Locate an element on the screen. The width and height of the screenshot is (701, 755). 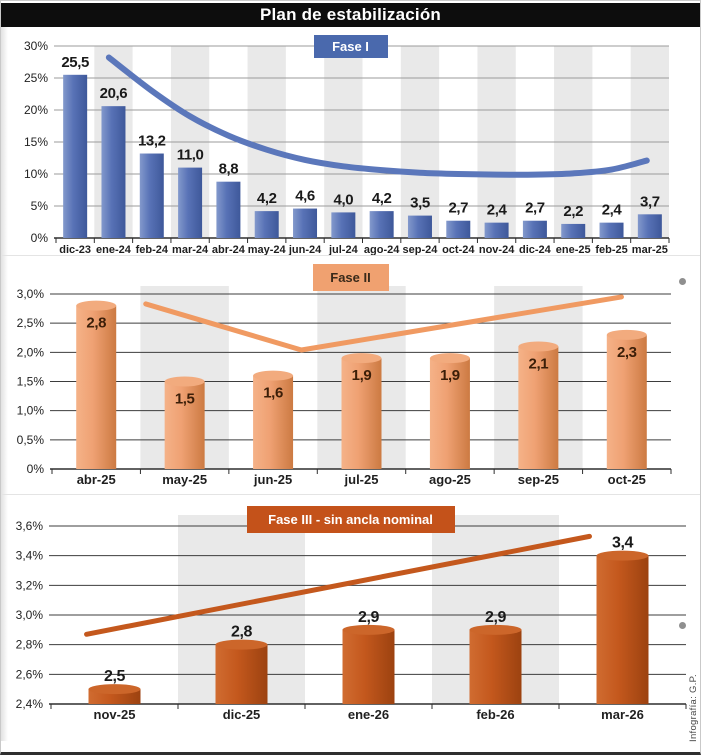
x-axis-label: dic-23 is located at coordinates (75, 249).